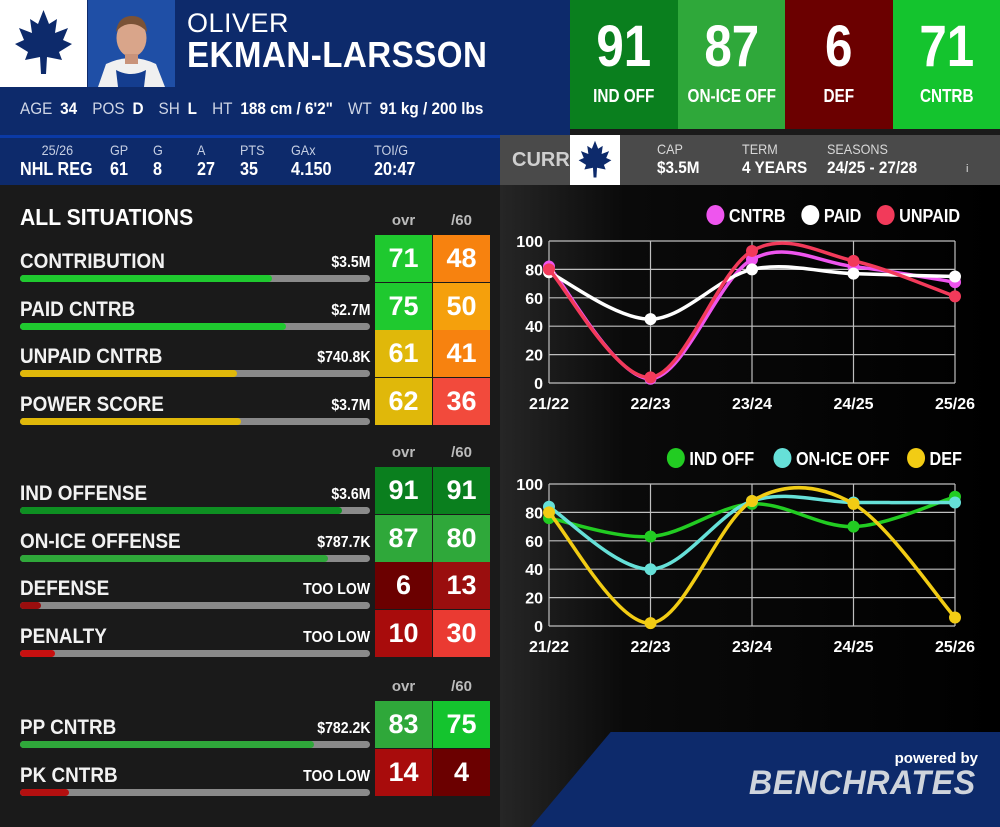  What do you see at coordinates (839, 46) in the screenshot?
I see `tile-value: 6` at bounding box center [839, 46].